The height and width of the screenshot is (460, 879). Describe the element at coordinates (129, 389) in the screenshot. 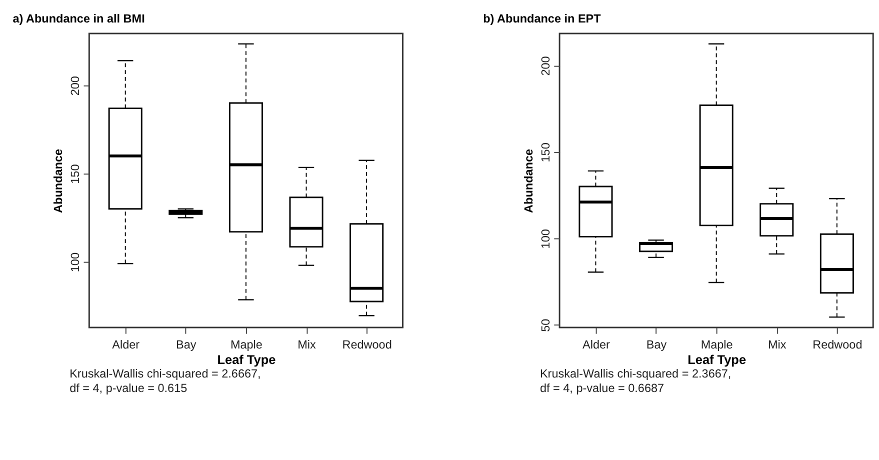

I see `text: df = 4, p-value = 0.615` at that location.